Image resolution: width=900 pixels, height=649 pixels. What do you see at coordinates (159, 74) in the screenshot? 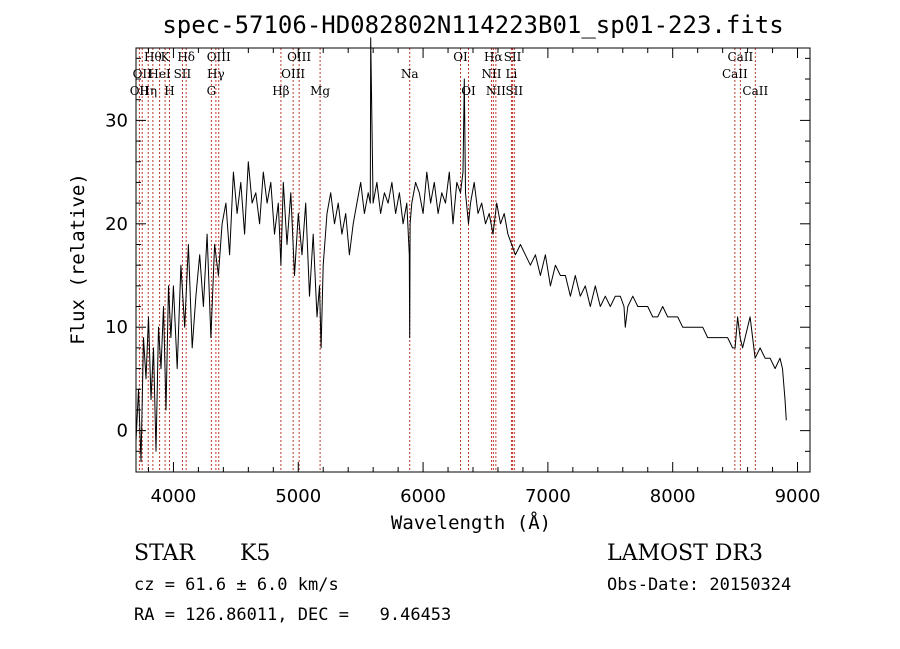
I see `line-marker-label-4: HeI` at bounding box center [159, 74].